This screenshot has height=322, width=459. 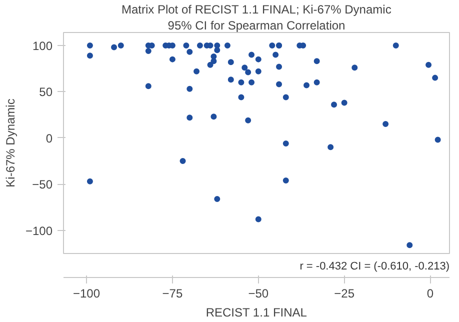 I want to click on x-tick-label: 0, so click(x=430, y=293).